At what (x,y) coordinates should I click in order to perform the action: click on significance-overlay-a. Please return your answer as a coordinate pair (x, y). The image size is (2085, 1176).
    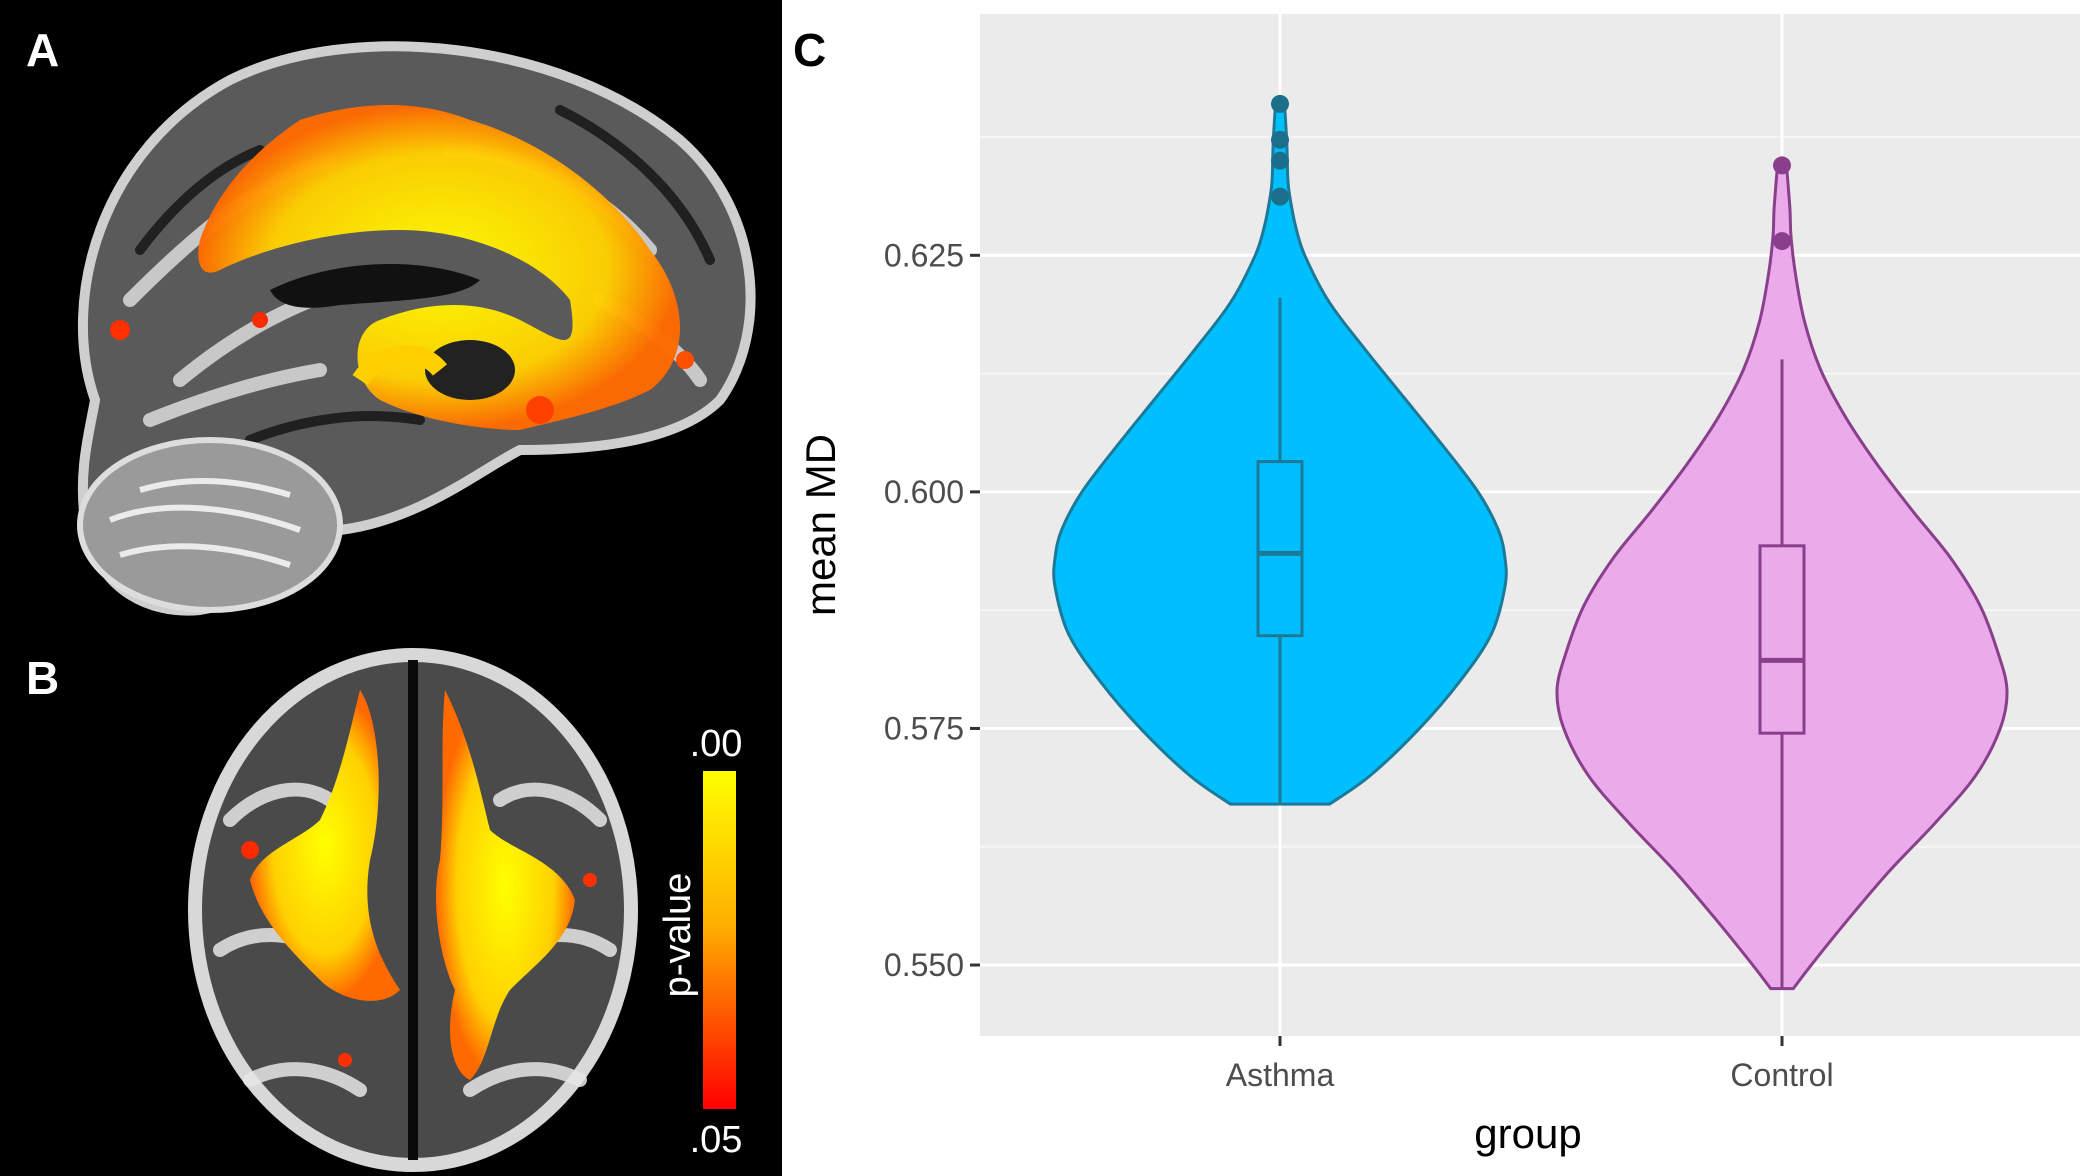
    Looking at the image, I should click on (439, 267).